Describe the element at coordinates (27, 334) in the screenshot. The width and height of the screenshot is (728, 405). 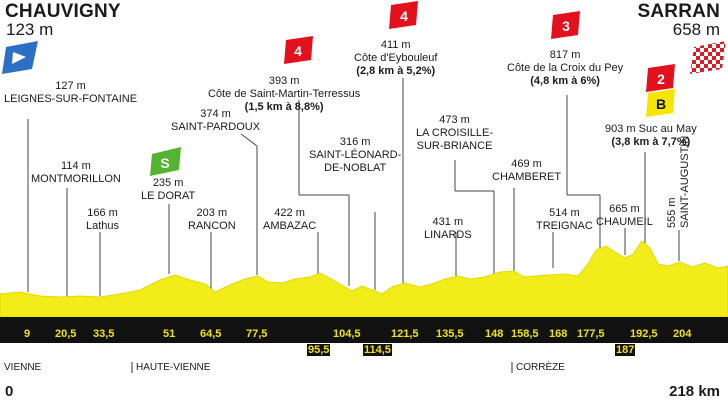
I see `km-tick: 9` at that location.